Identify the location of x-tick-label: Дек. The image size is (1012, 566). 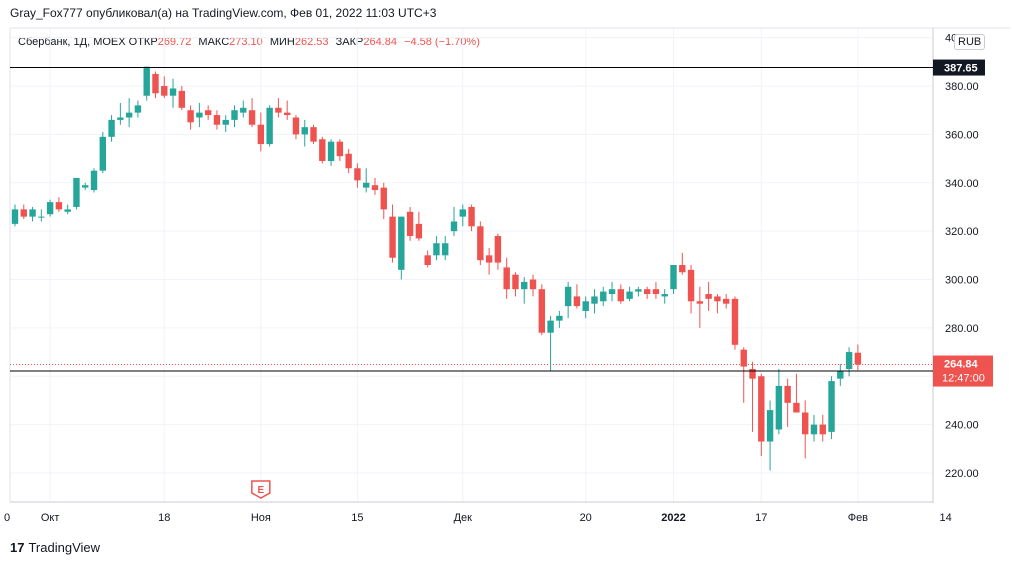
(463, 518).